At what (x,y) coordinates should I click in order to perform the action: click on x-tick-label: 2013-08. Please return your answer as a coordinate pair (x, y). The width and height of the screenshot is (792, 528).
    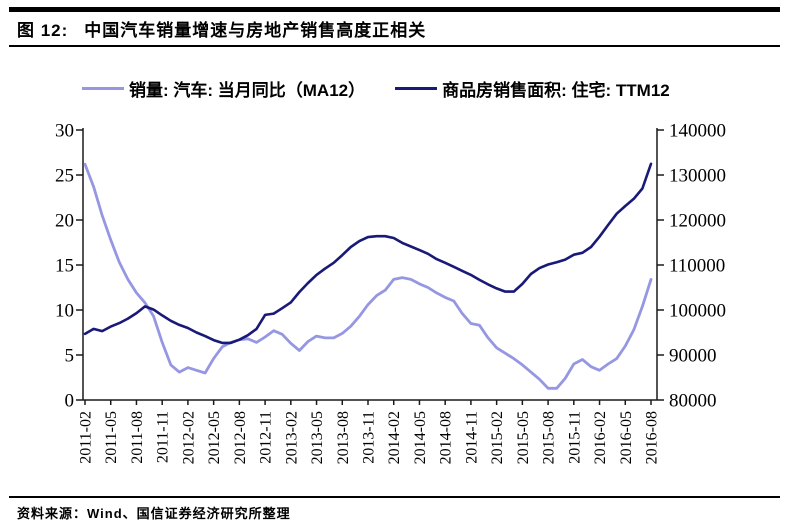
    Looking at the image, I should click on (343, 437).